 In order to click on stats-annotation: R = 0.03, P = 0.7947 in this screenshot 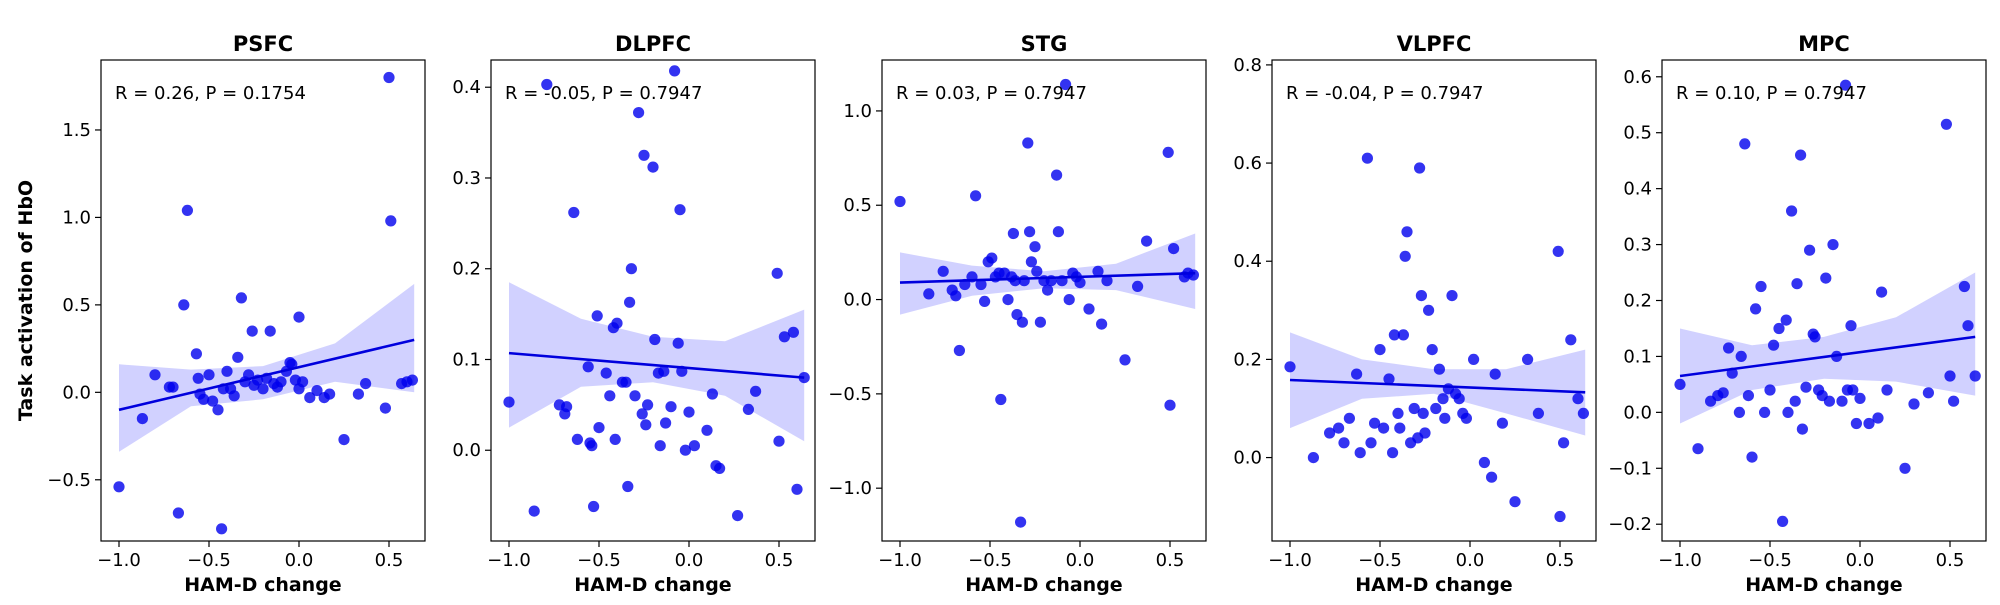, I will do `click(991, 93)`.